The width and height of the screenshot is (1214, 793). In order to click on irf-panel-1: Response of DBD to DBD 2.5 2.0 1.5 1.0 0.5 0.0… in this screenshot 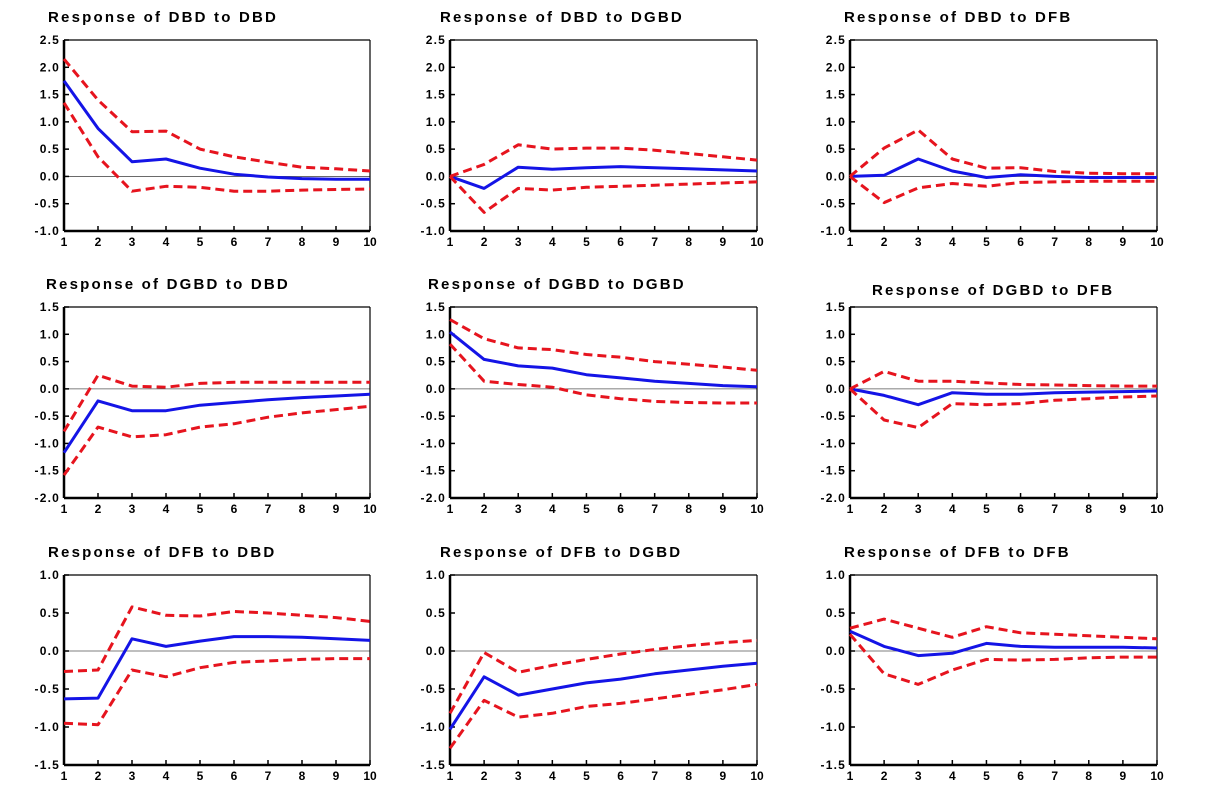, I will do `click(206, 129)`.